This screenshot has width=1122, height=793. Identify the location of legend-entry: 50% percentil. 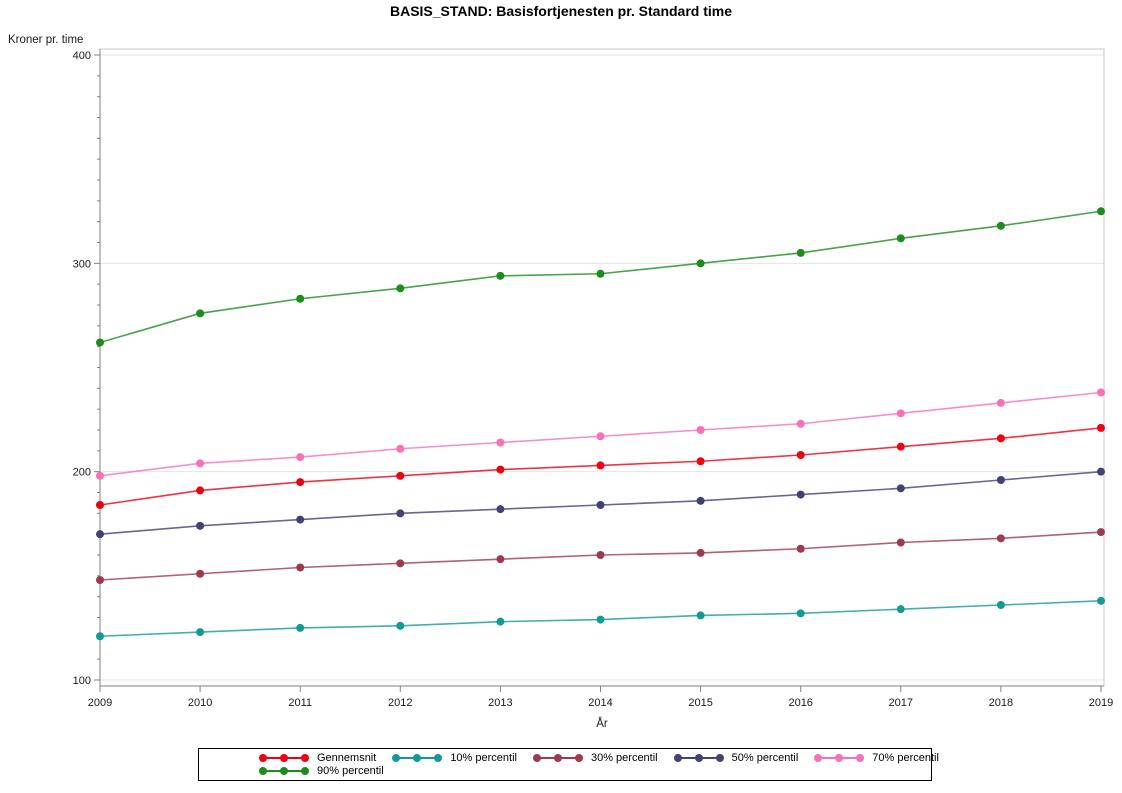
(735, 758).